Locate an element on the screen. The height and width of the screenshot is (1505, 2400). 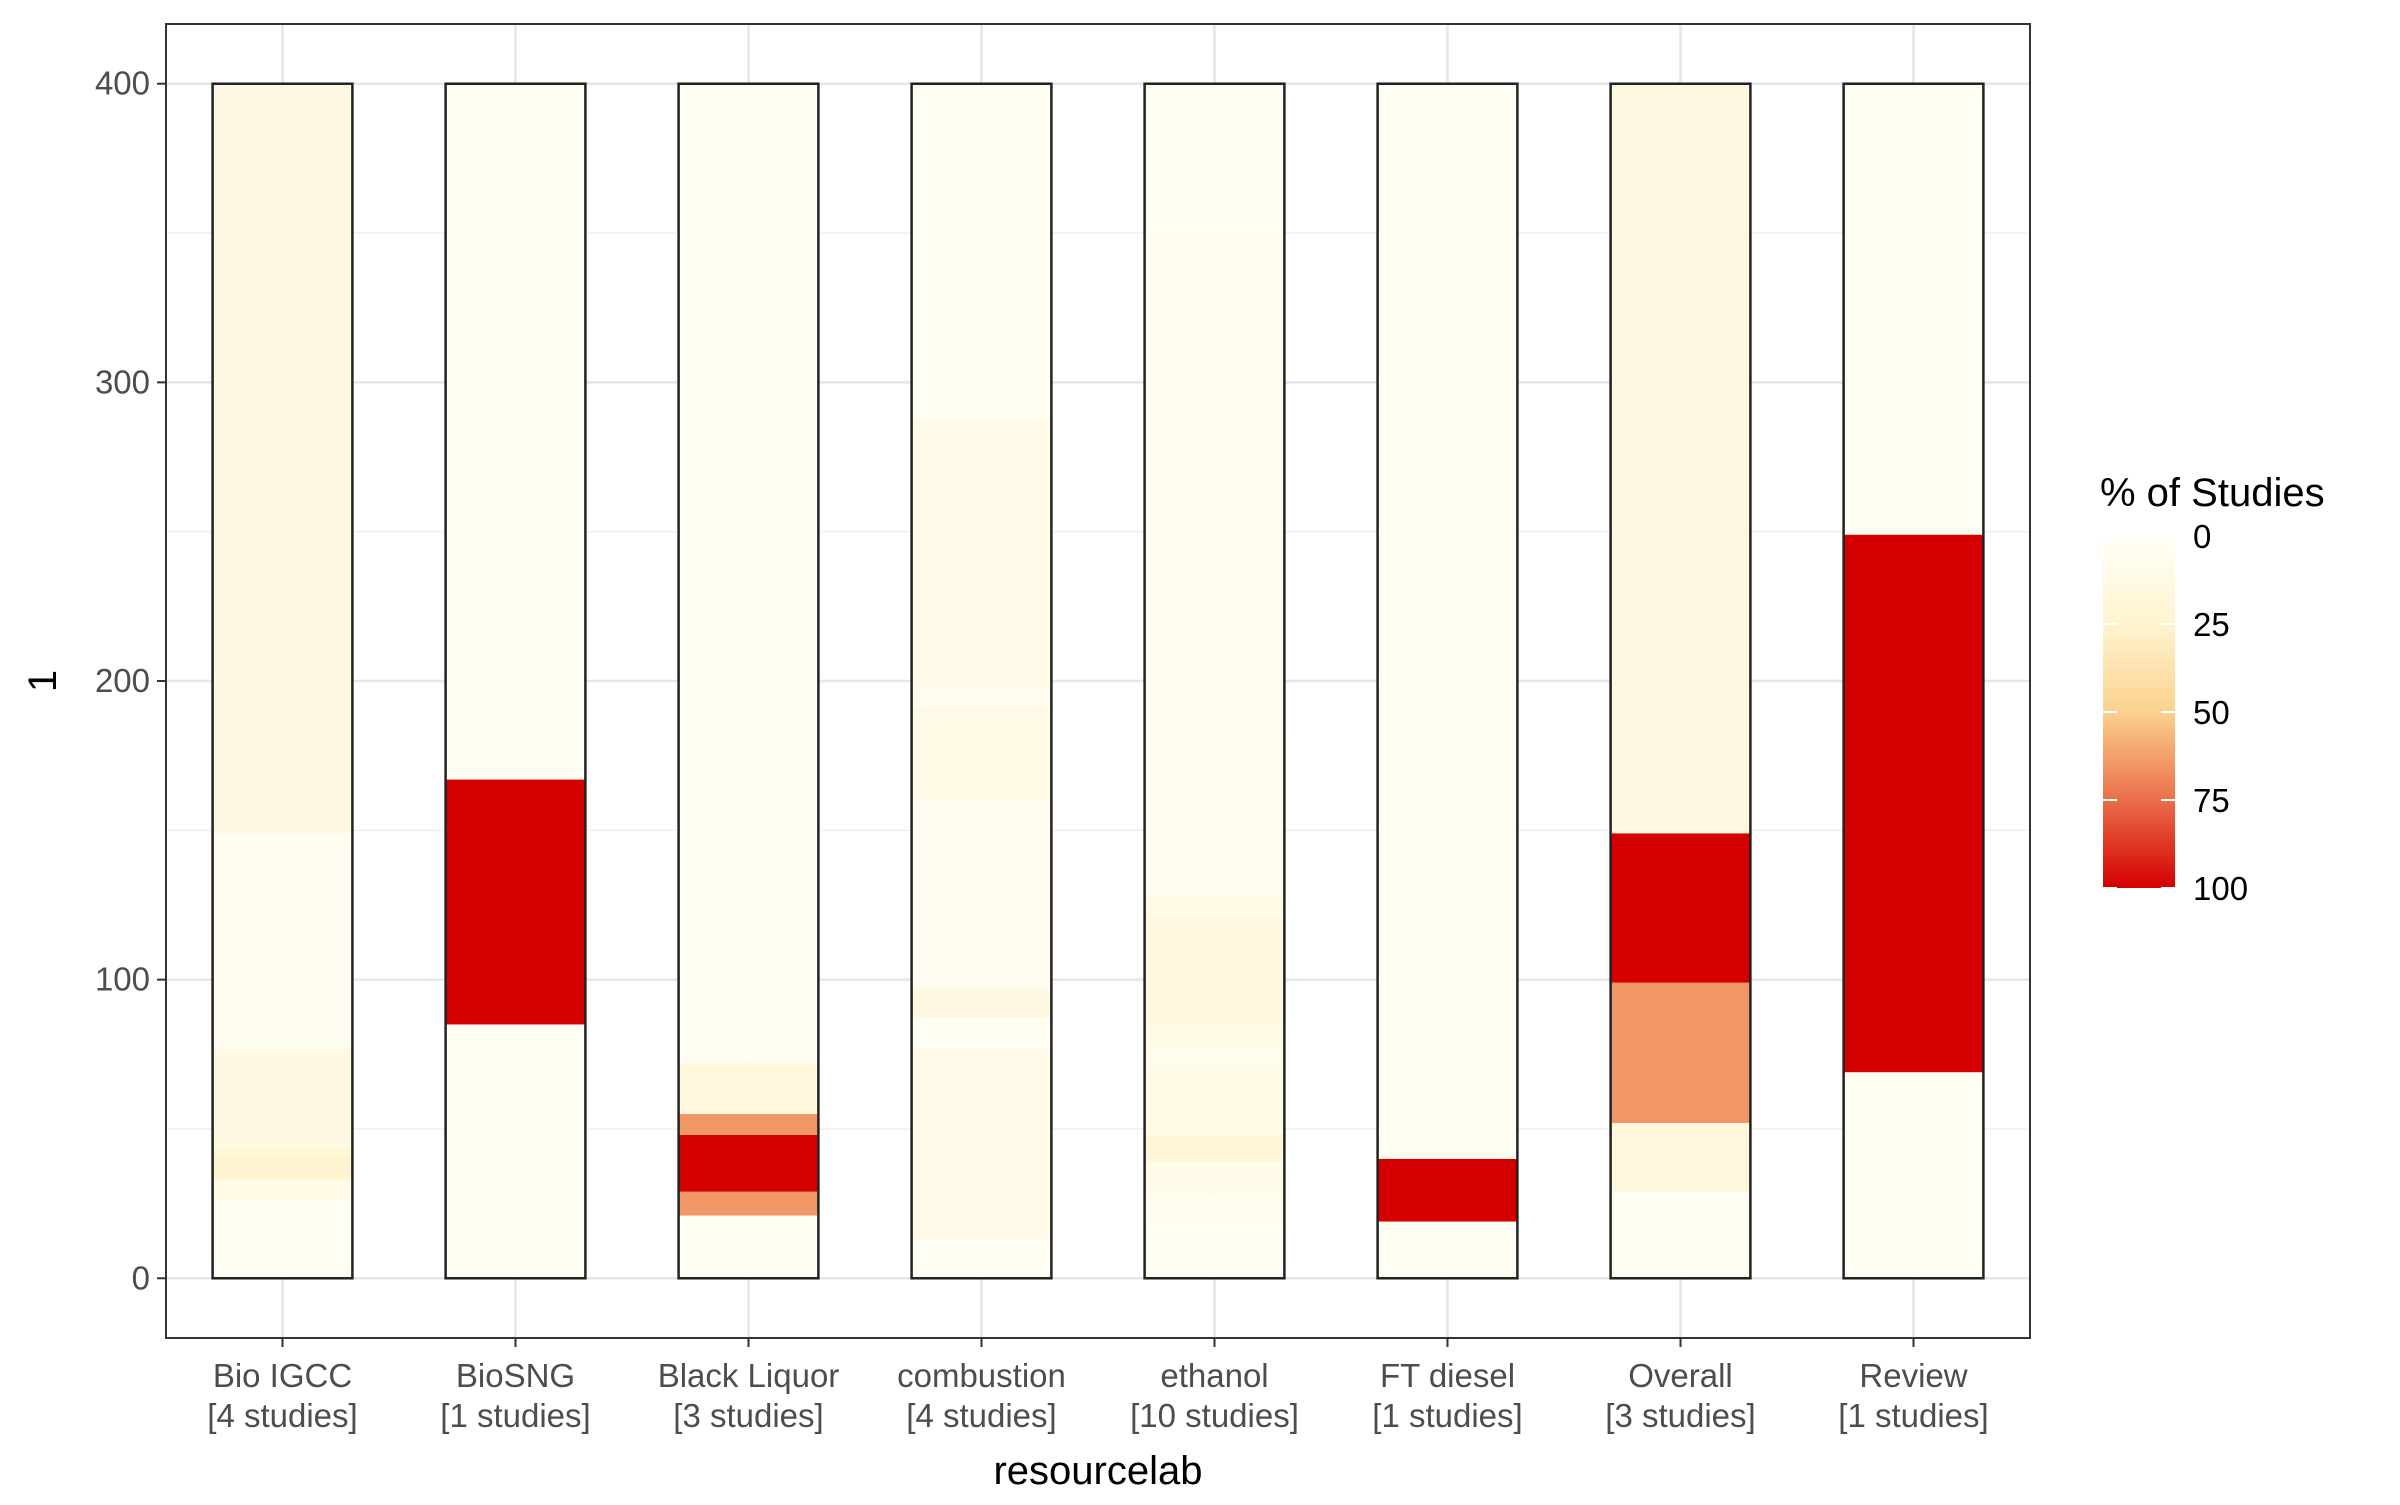
legend-tick-label: 50 is located at coordinates (2211, 712).